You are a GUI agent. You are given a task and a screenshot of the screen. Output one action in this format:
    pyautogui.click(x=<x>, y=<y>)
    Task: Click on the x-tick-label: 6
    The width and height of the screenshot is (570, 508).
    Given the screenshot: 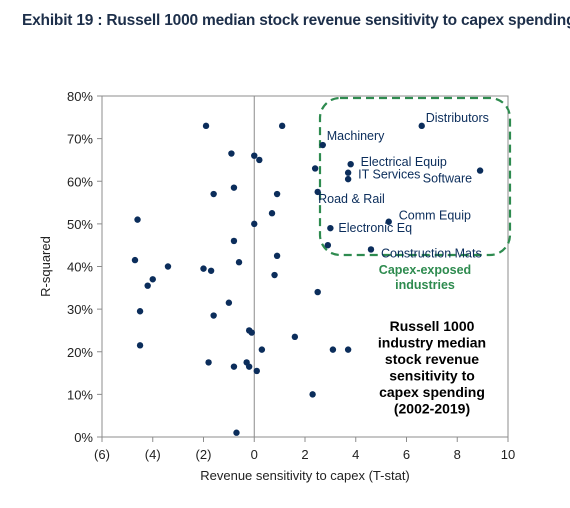 What is the action you would take?
    pyautogui.click(x=406, y=454)
    